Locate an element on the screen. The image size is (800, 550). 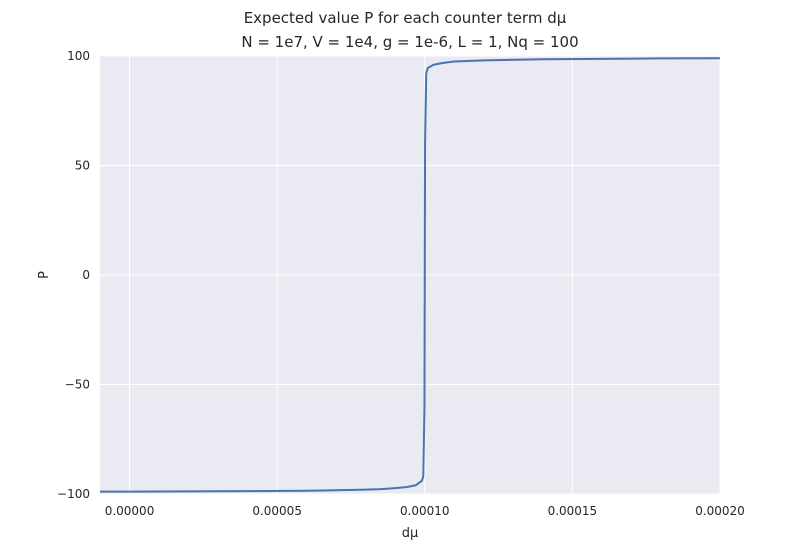
y-tick-label: −100 is located at coordinates (73, 494).